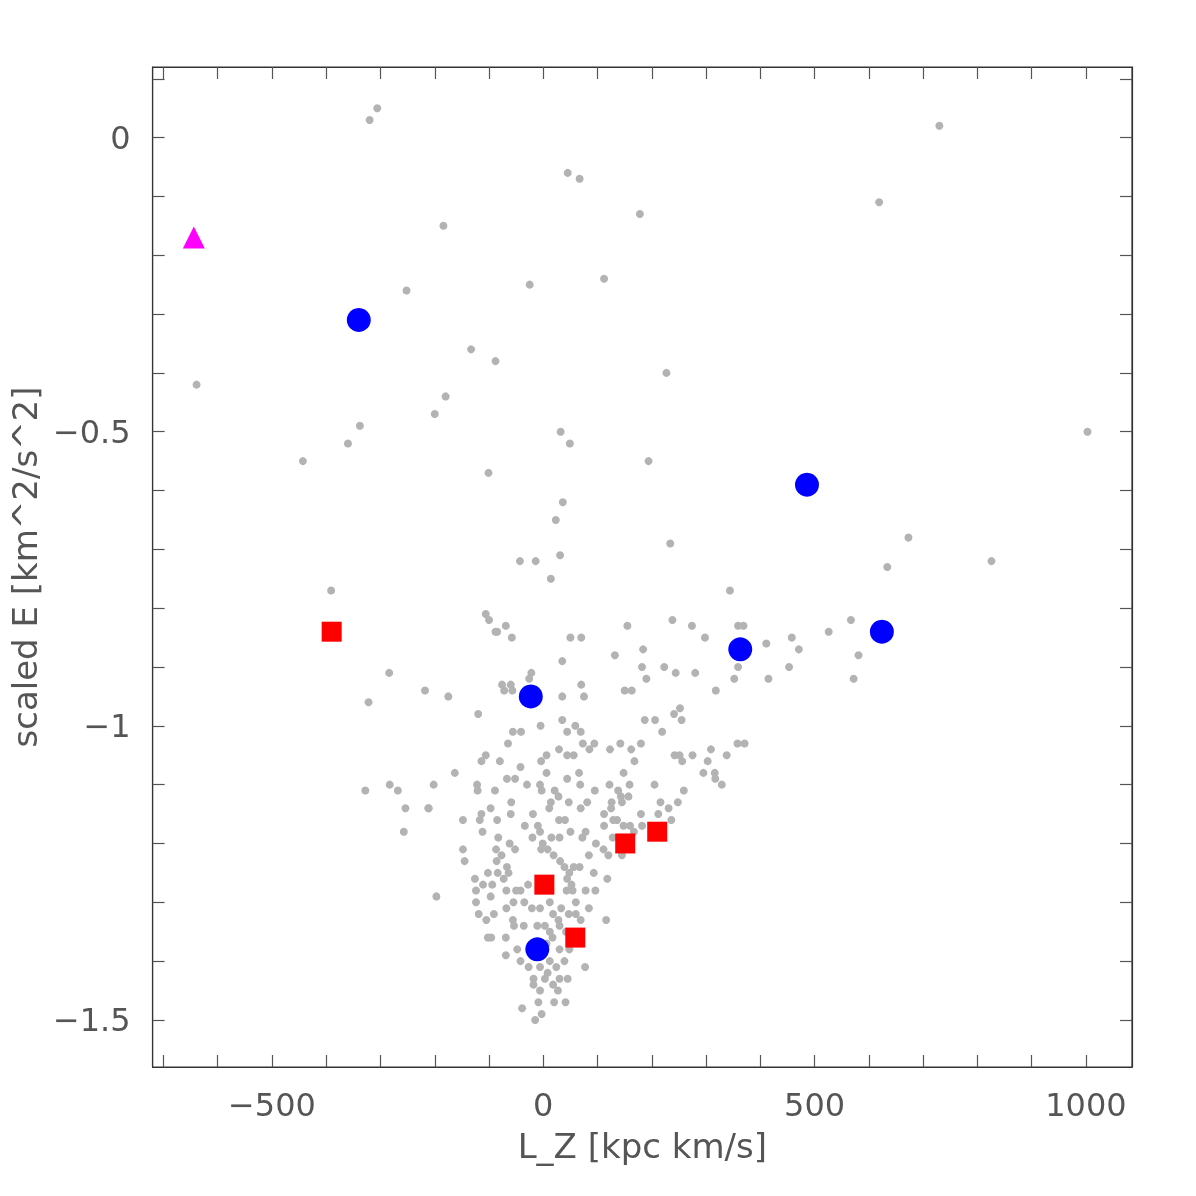  What do you see at coordinates (272, 1105) in the screenshot?
I see `x-tick-label: −500` at bounding box center [272, 1105].